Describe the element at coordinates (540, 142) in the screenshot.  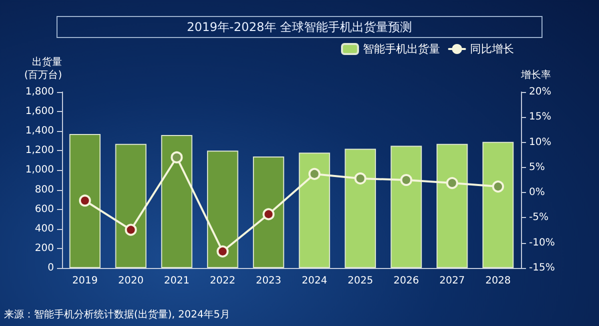
I see `y2-tick-label: 10%` at that location.